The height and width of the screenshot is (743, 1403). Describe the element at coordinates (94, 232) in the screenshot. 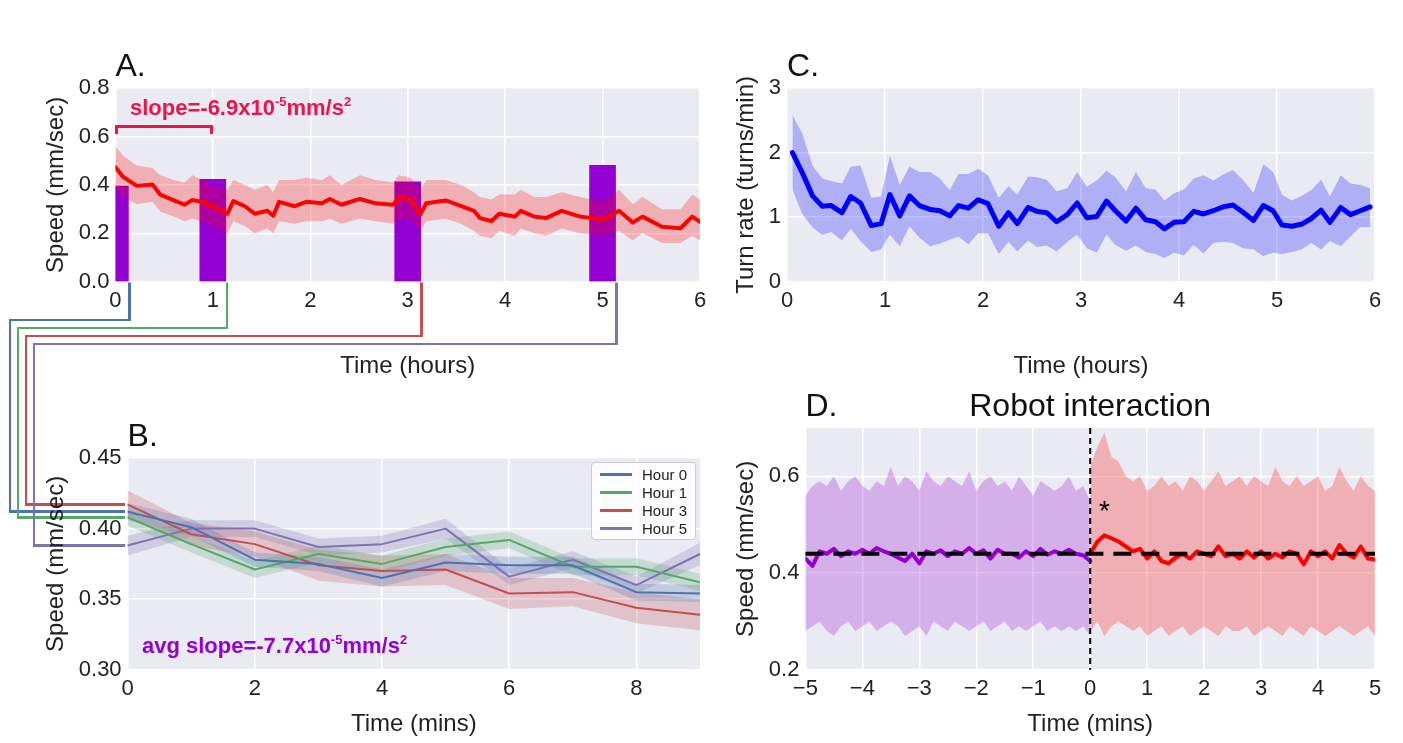

I see `y-tick-label: 0.2` at that location.